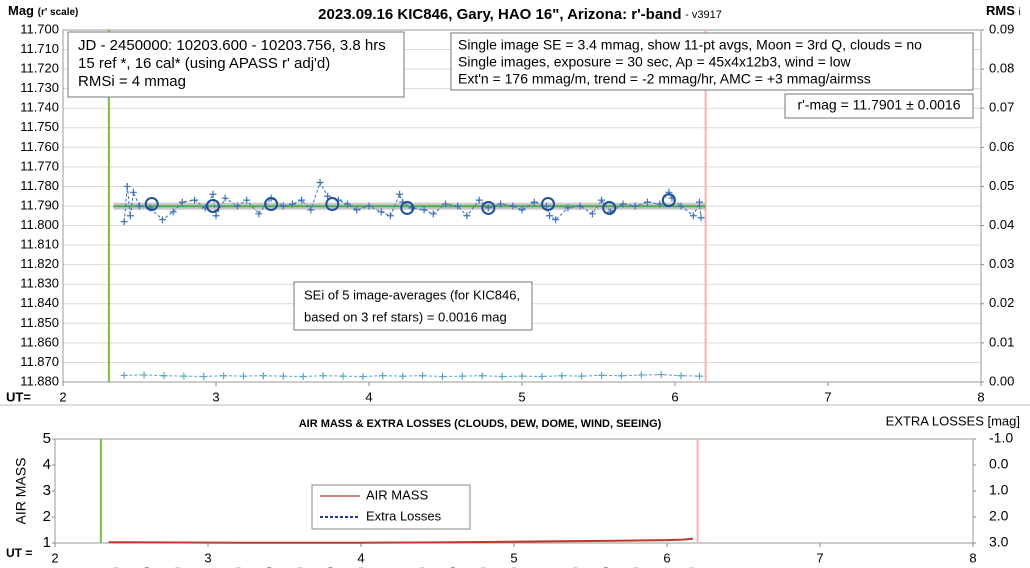 The height and width of the screenshot is (568, 1030). What do you see at coordinates (207, 557) in the screenshot?
I see `x-tick-label: 3` at bounding box center [207, 557].